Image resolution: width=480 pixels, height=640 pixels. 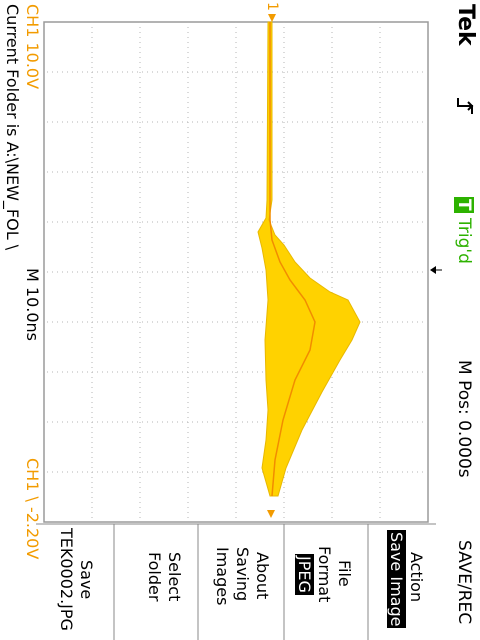 I want to click on channel-scale-readout: CH1 10.0V, so click(x=32, y=46).